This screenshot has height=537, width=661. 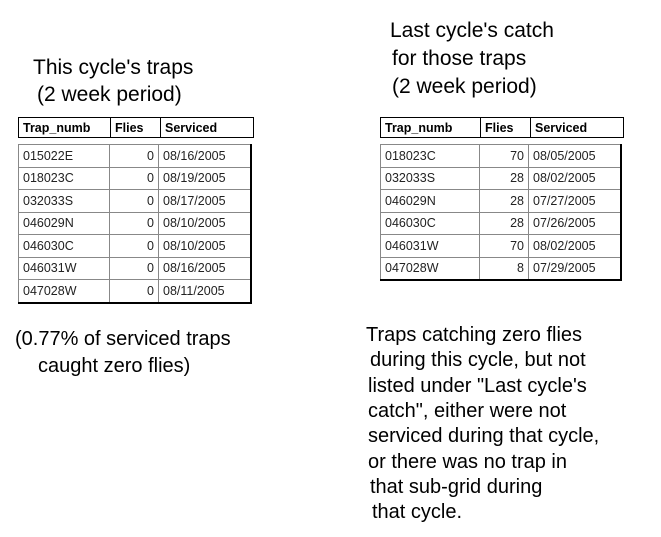 What do you see at coordinates (64, 156) in the screenshot?
I see `table-cell: 015022E` at bounding box center [64, 156].